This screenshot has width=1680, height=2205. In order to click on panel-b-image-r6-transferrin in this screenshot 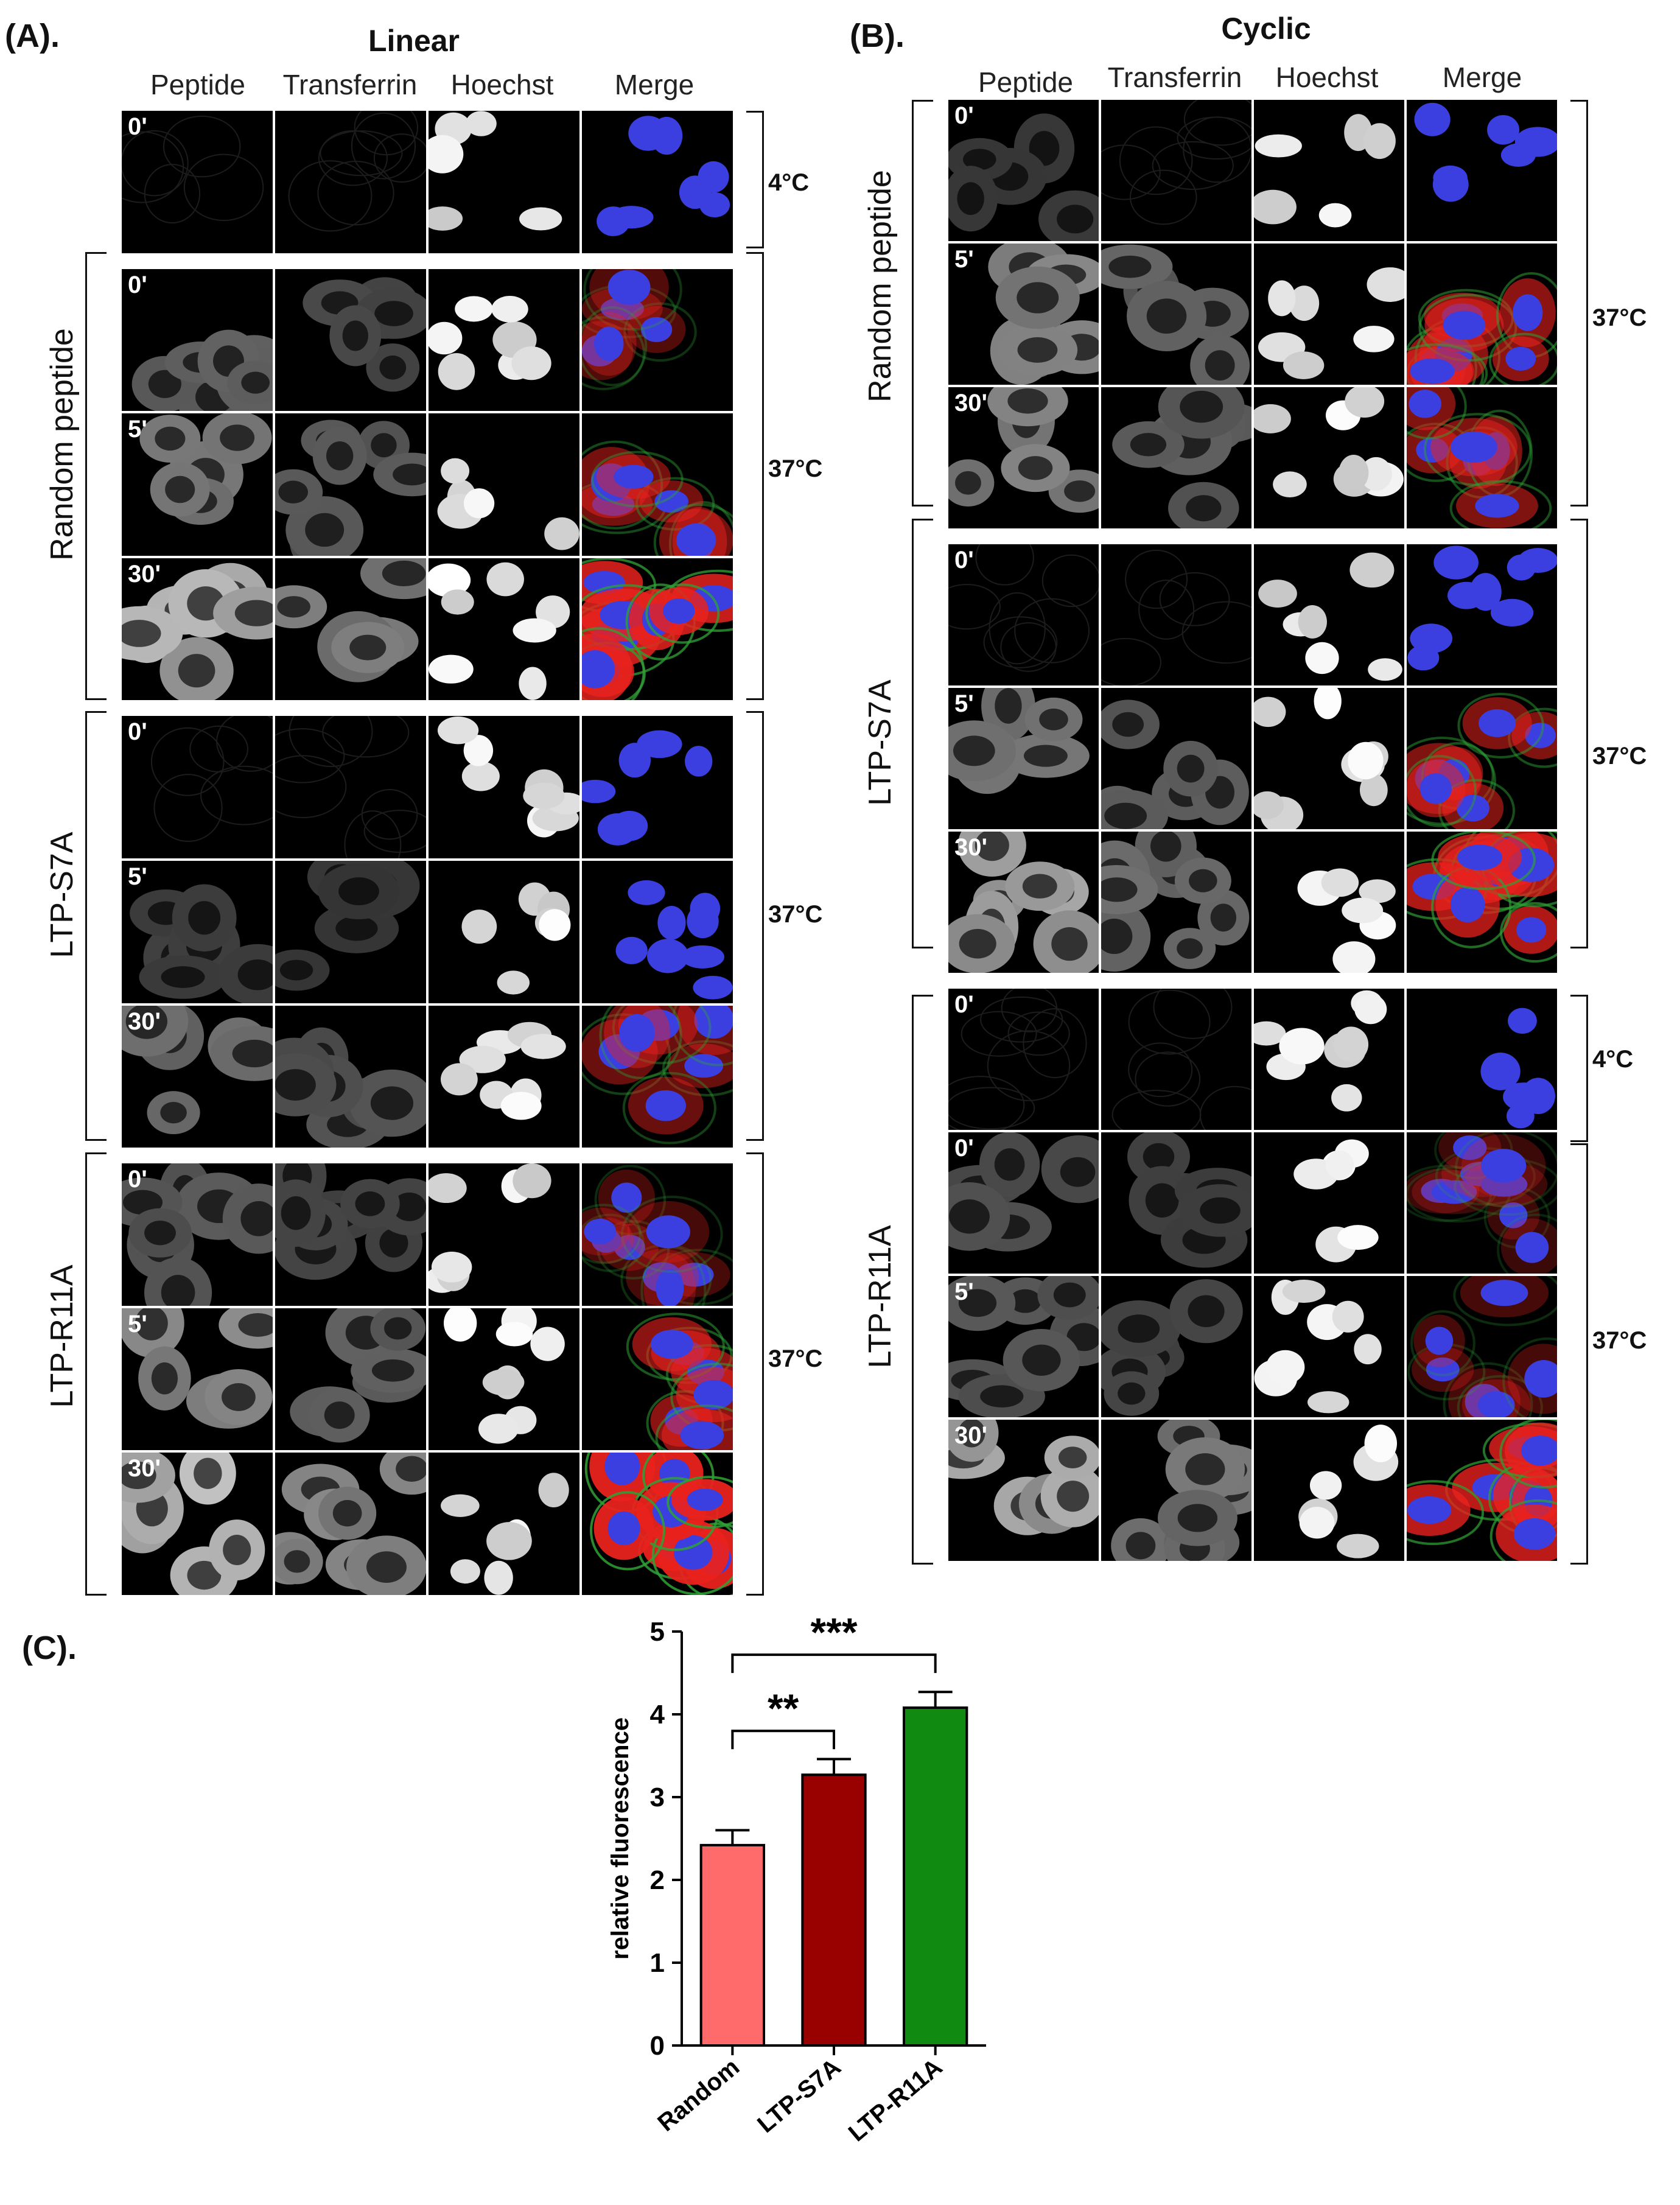, I will do `click(1176, 903)`.